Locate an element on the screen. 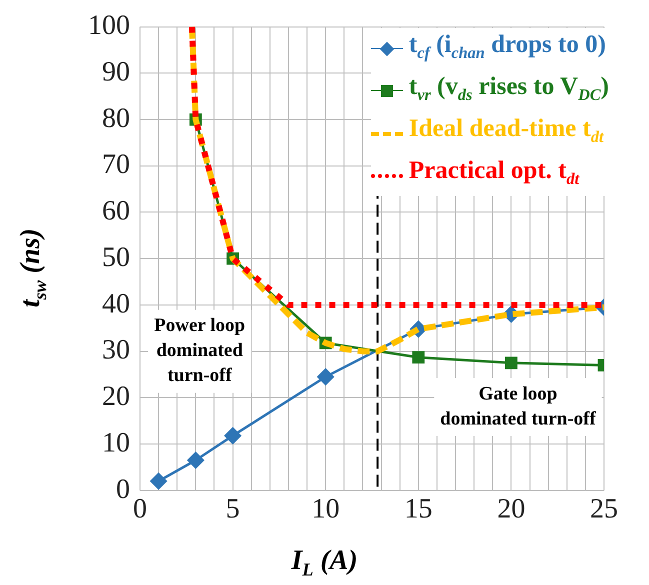 This screenshot has height=585, width=649. legend-label: t$_{cf}$ (i$_{chan}$ drops to 0) is located at coordinates (507, 47).